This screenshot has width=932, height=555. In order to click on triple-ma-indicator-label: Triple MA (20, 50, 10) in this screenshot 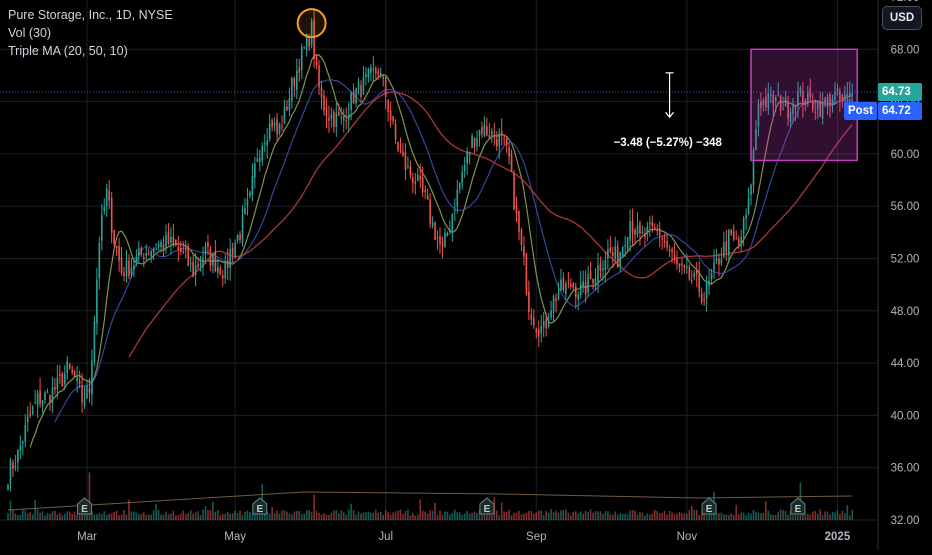, I will do `click(68, 51)`.